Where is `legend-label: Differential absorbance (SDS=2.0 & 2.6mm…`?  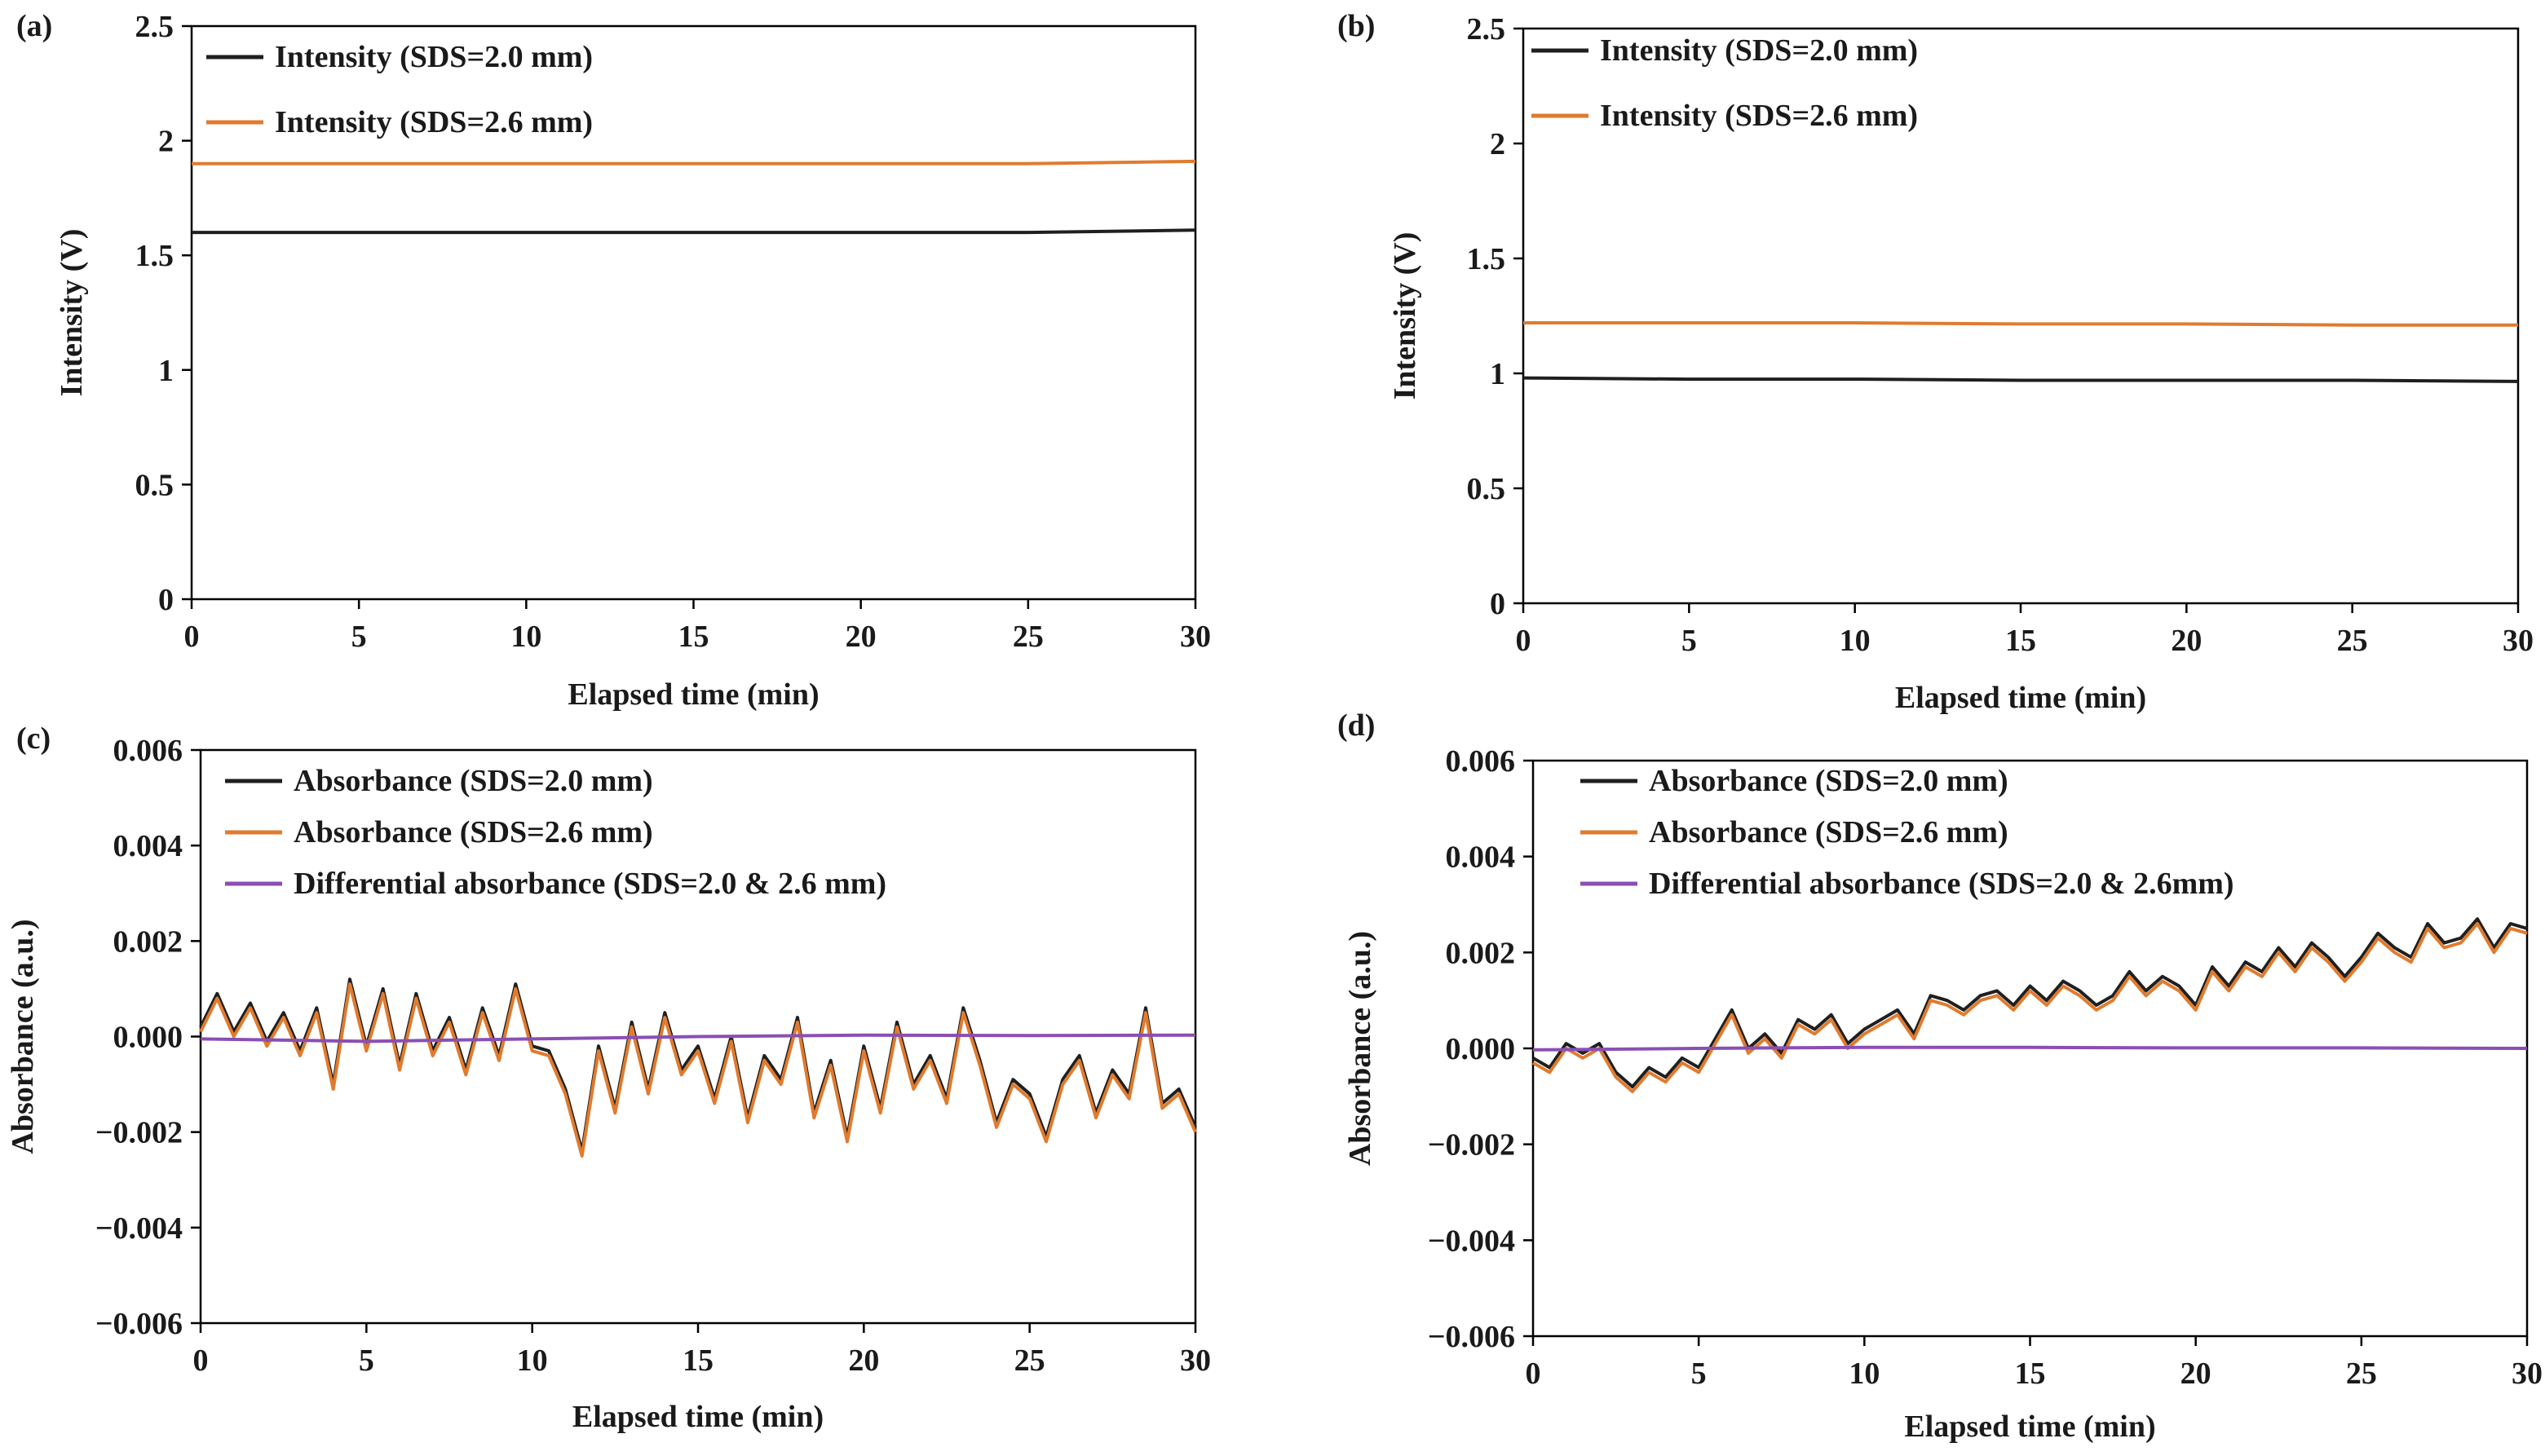
legend-label: Differential absorbance (SDS=2.0 & 2.6mm… is located at coordinates (1941, 884).